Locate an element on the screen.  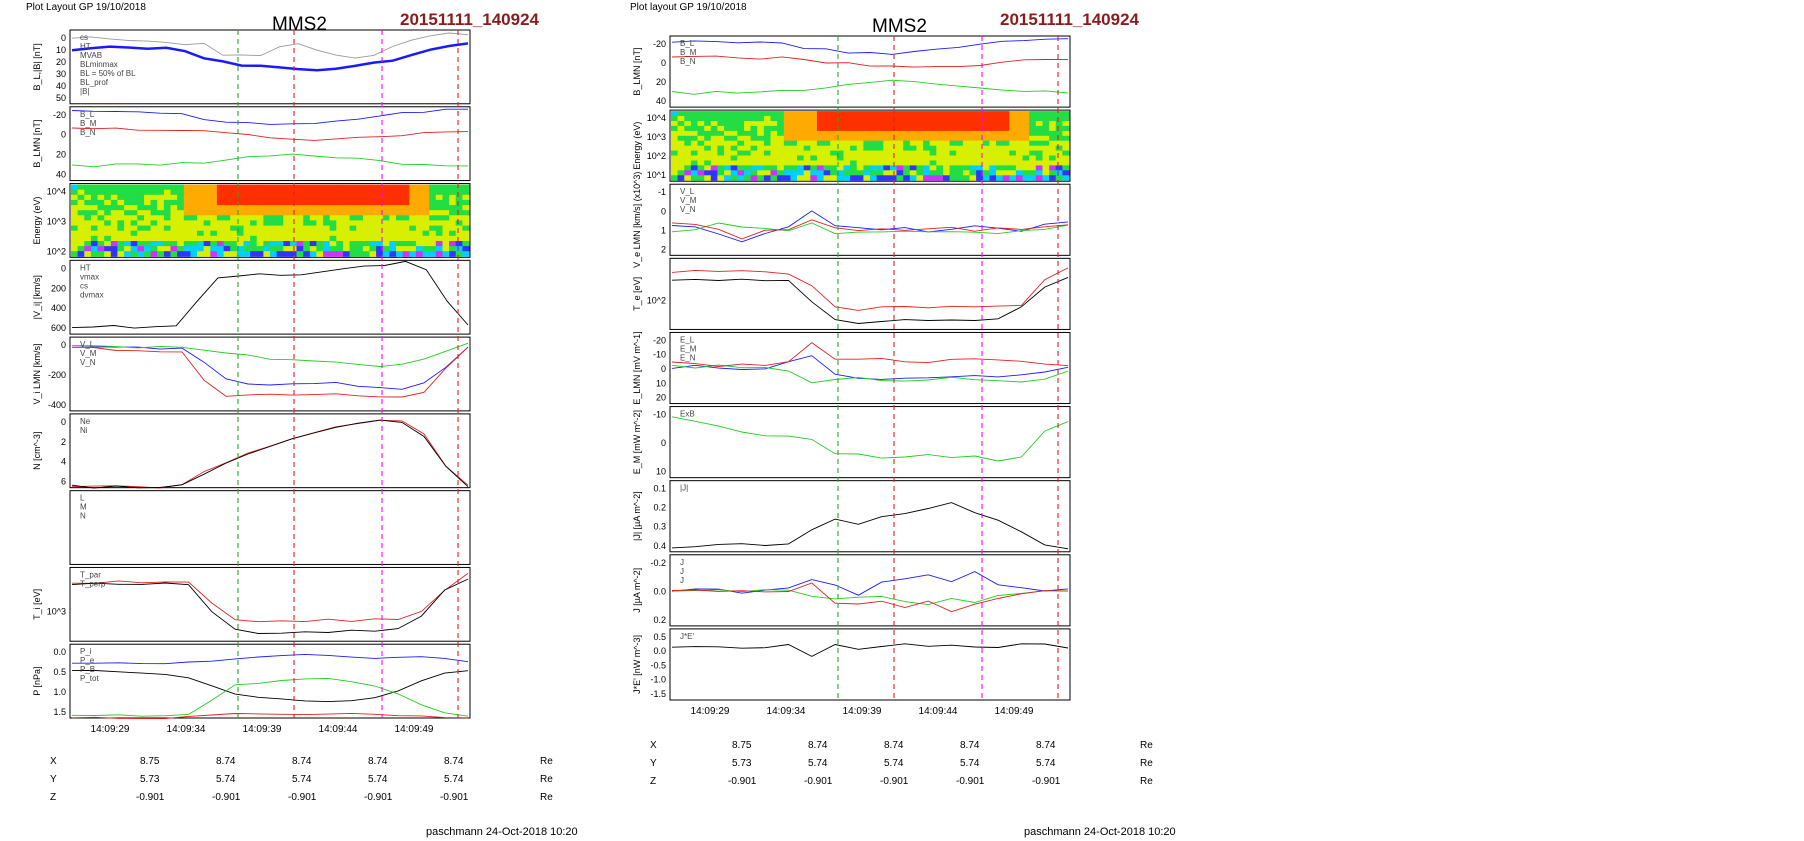
right-panel-3: 10^2T_e [eV] is located at coordinates (851, 293).